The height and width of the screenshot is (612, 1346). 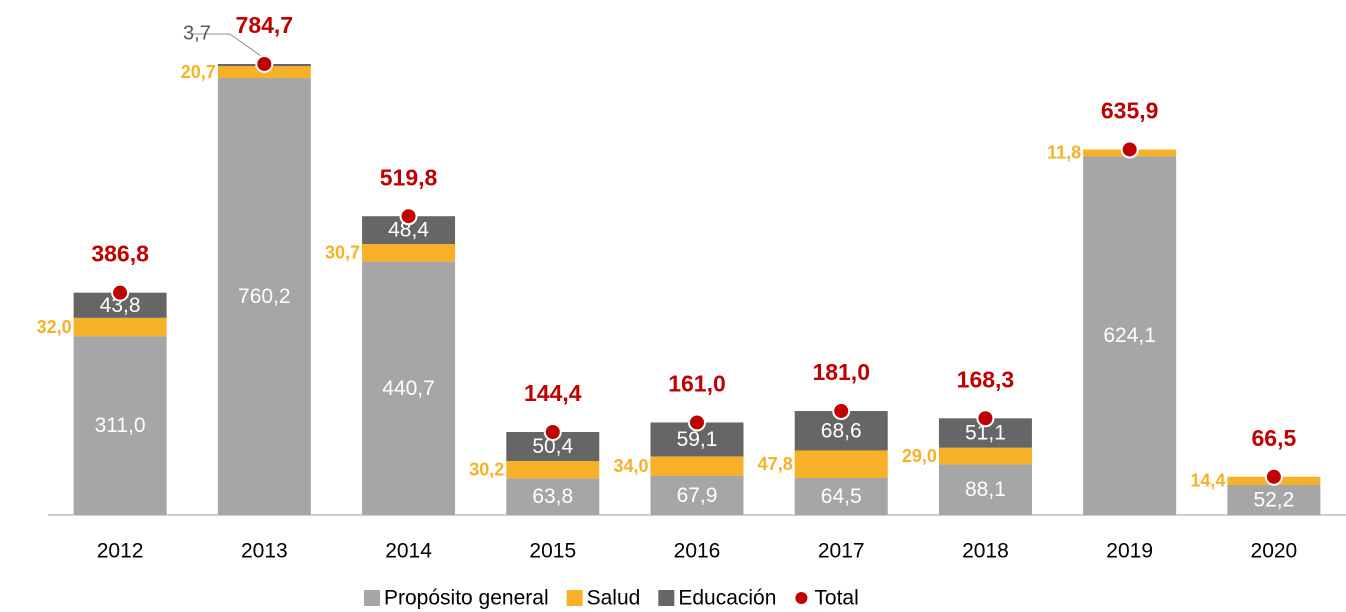 I want to click on x-tick-label: 2020, so click(x=1274, y=551).